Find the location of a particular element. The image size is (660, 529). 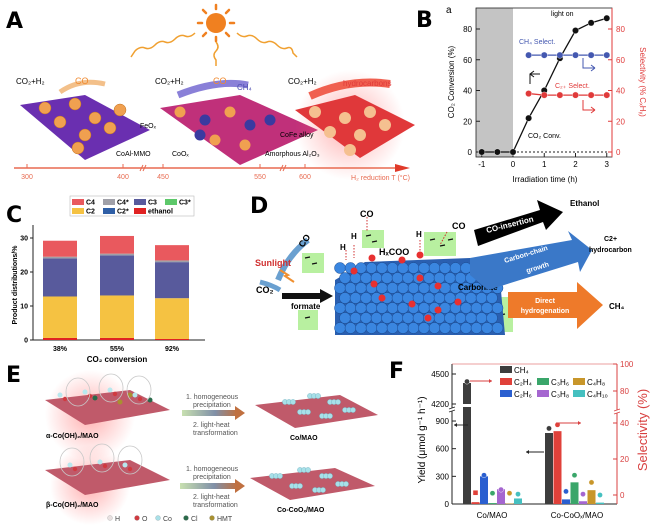

legend-label: C3 is located at coordinates (152, 203).